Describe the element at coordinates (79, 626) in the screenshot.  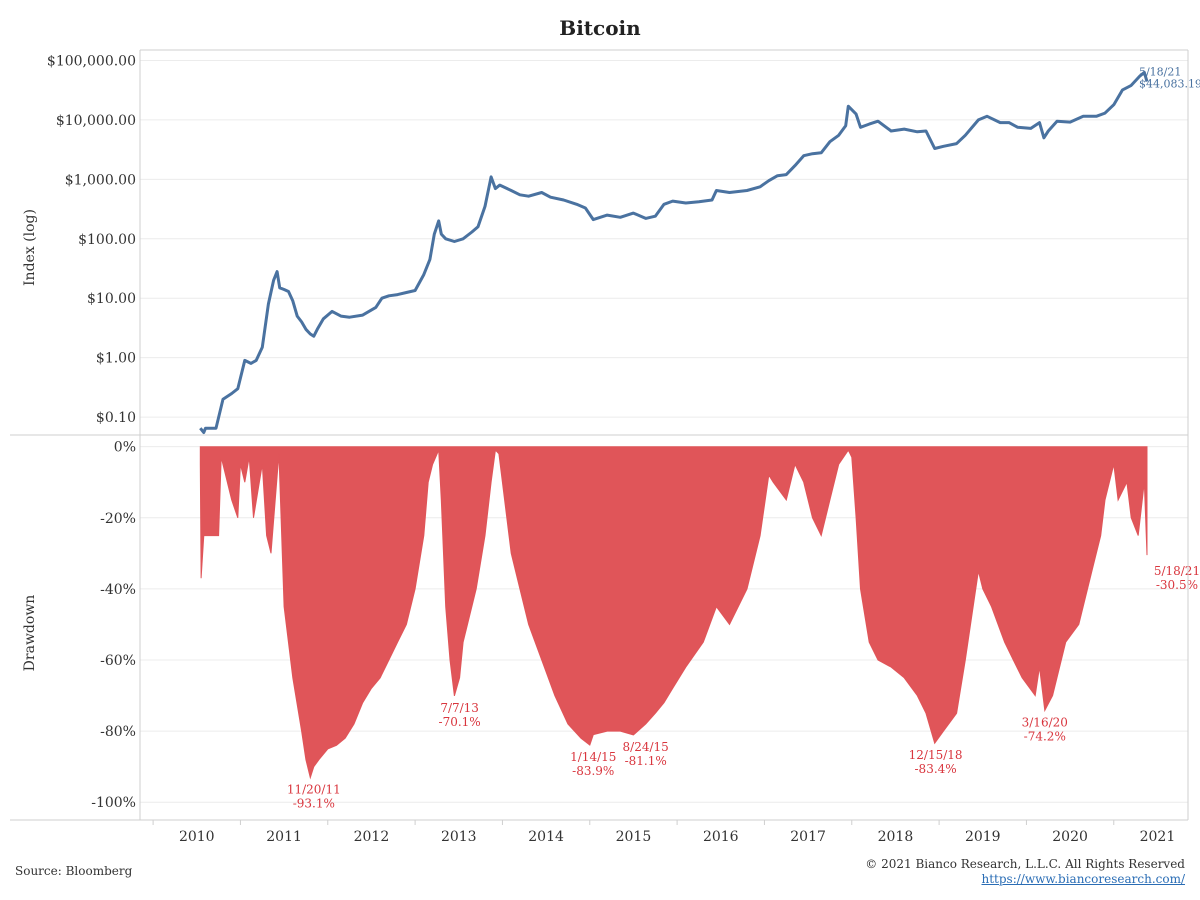
I see `drawdown-axis-group: 0% -20% -40% -60% -80% -100% Drawdown` at that location.